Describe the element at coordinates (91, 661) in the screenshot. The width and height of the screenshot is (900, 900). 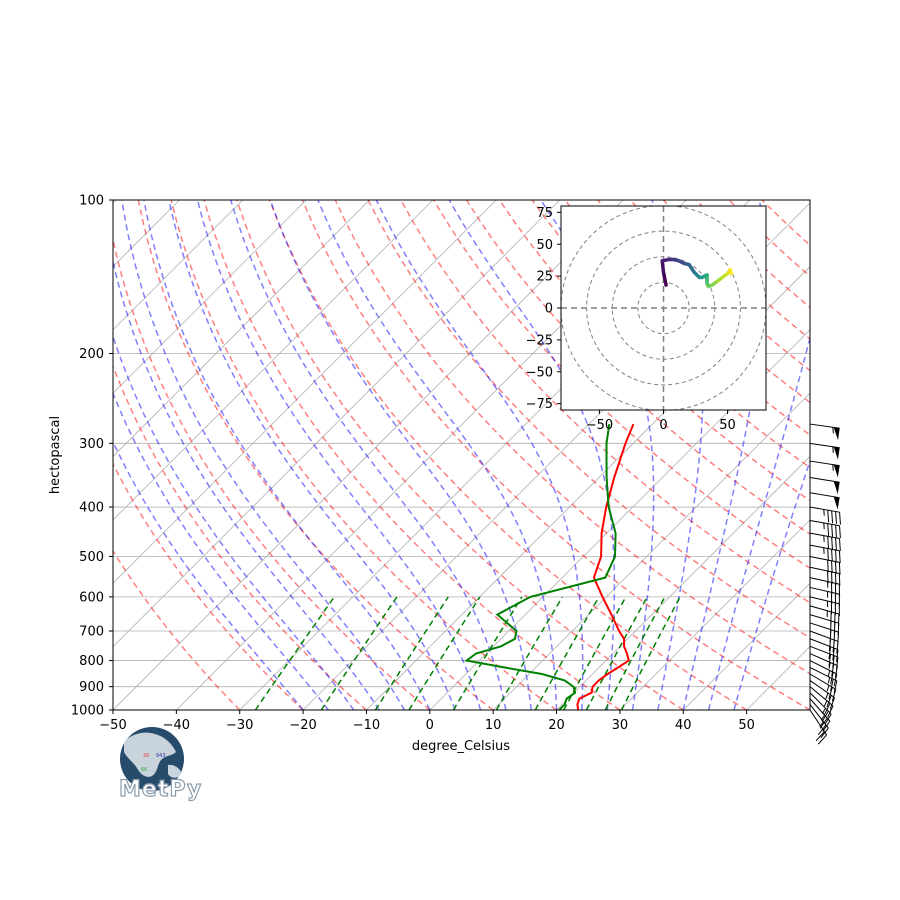
I see `y-tick-label: 800` at that location.